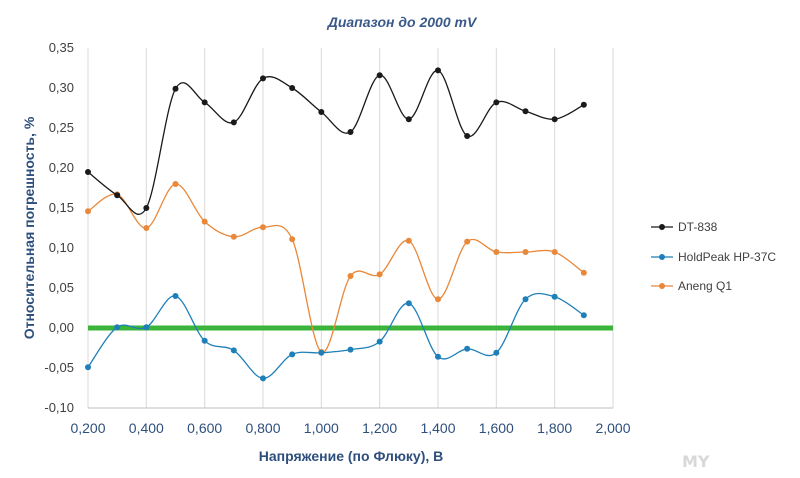  I want to click on y-axis-title: Относительная погрешность, %, so click(29, 227).